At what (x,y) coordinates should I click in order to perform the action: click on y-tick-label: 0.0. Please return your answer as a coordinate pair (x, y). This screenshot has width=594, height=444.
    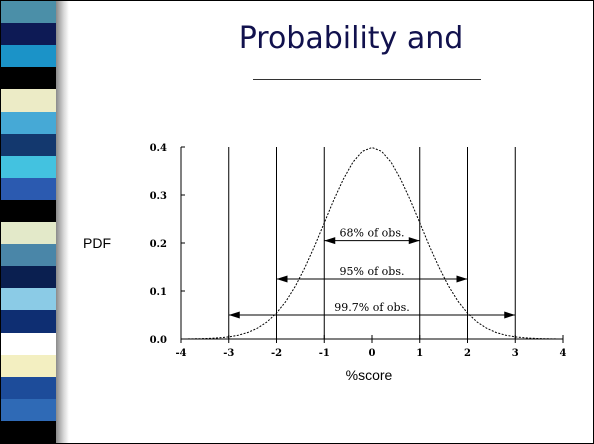
    Looking at the image, I should click on (158, 340).